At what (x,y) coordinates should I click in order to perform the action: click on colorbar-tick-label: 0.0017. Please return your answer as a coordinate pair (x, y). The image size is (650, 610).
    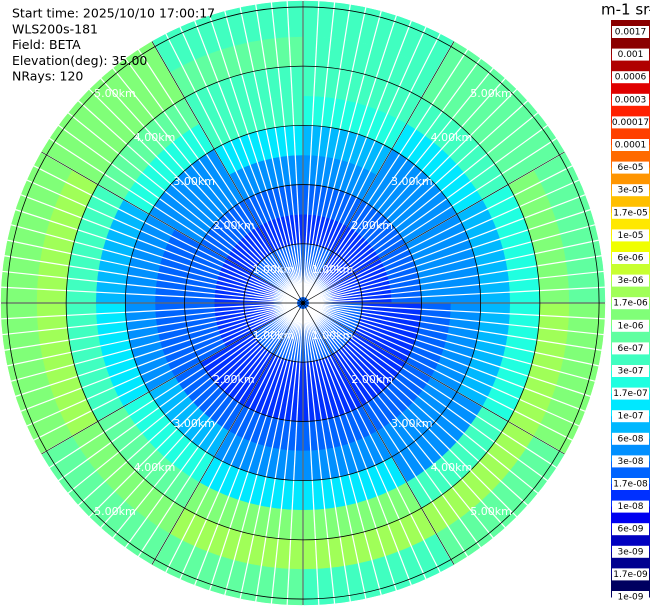
    Looking at the image, I should click on (631, 33).